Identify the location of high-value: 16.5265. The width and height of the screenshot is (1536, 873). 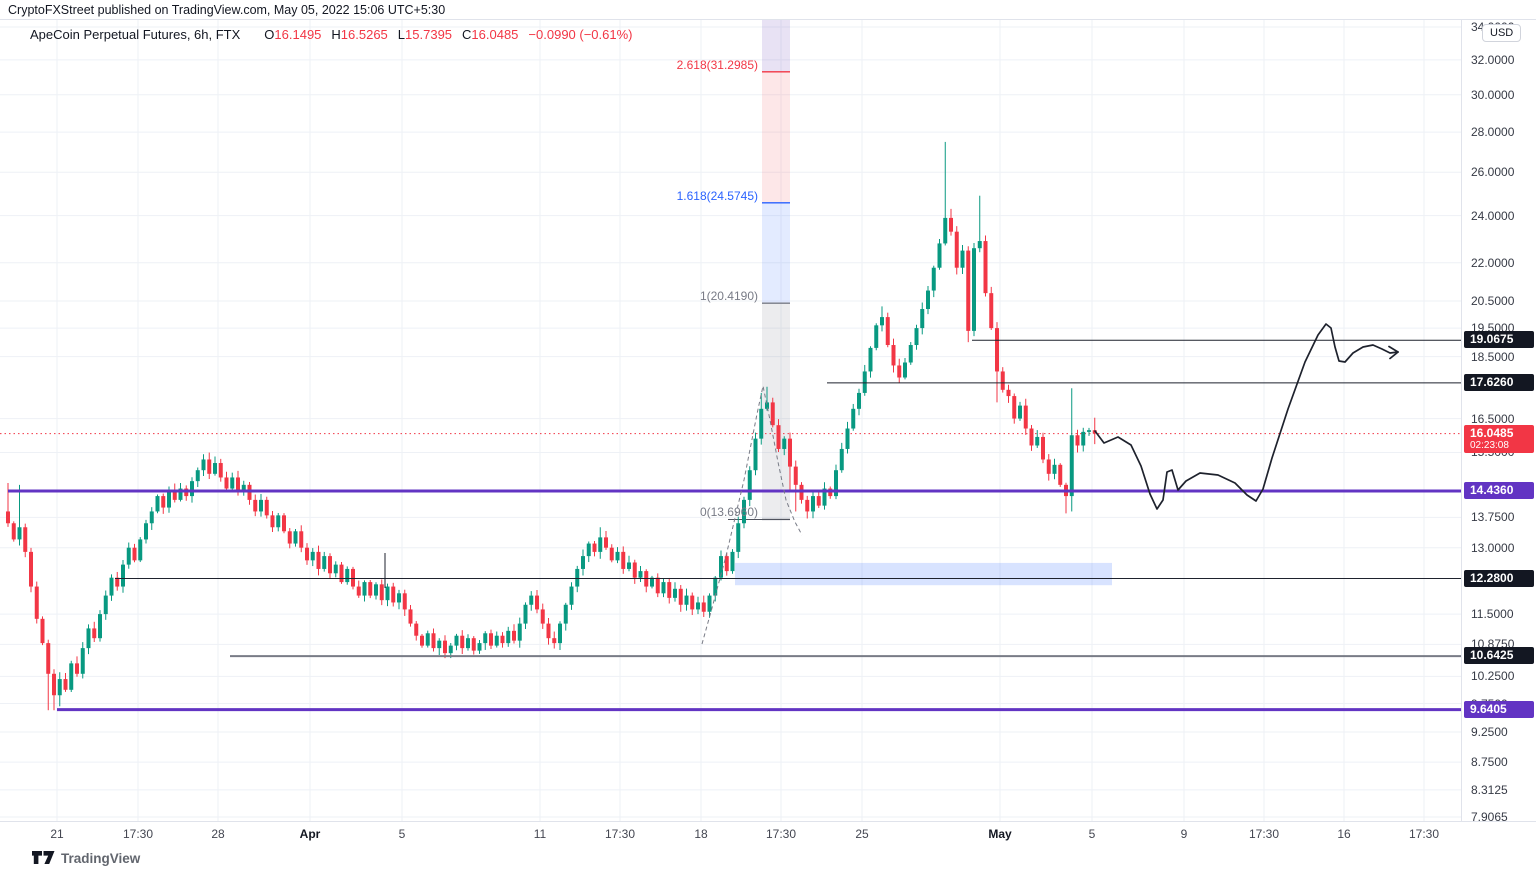
(364, 34).